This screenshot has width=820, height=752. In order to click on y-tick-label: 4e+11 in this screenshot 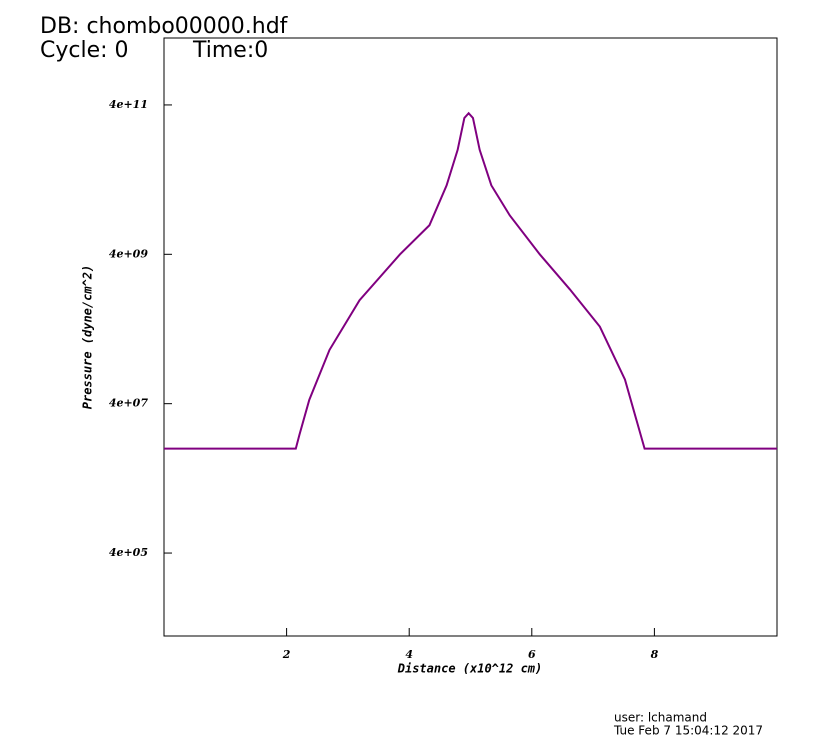, I will do `click(128, 104)`.